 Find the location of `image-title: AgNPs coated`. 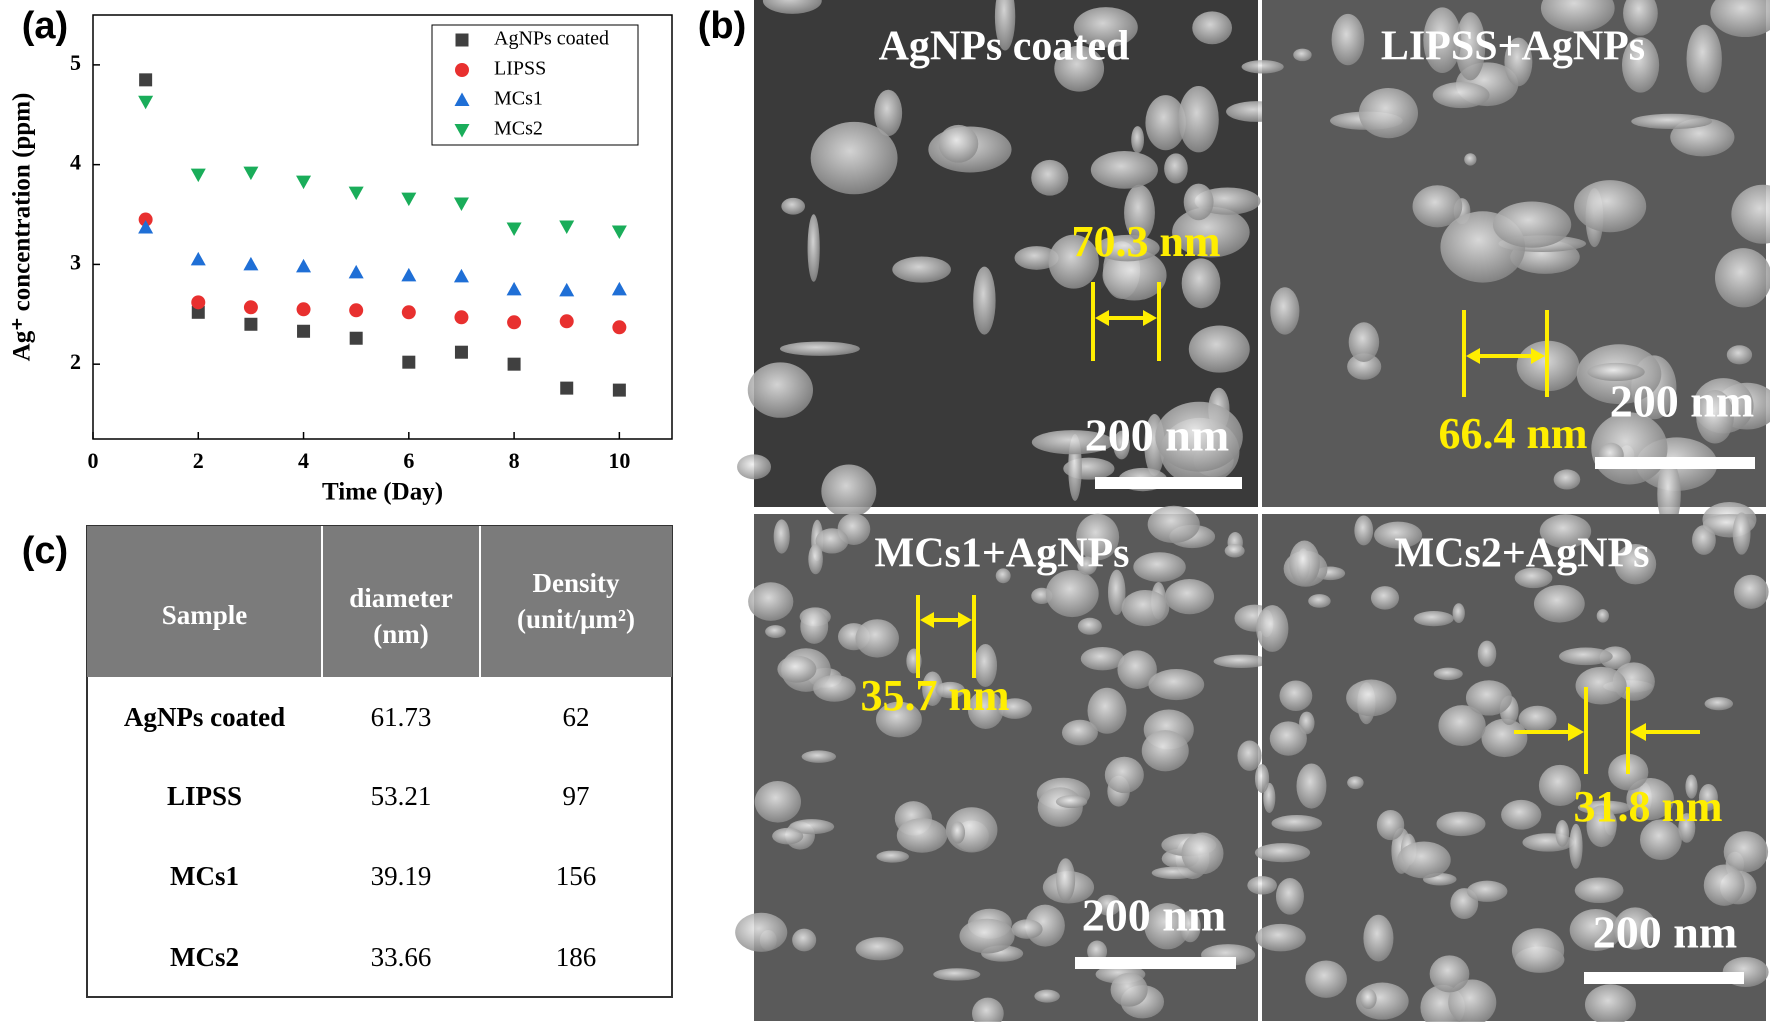

image-title: AgNPs coated is located at coordinates (1004, 47).